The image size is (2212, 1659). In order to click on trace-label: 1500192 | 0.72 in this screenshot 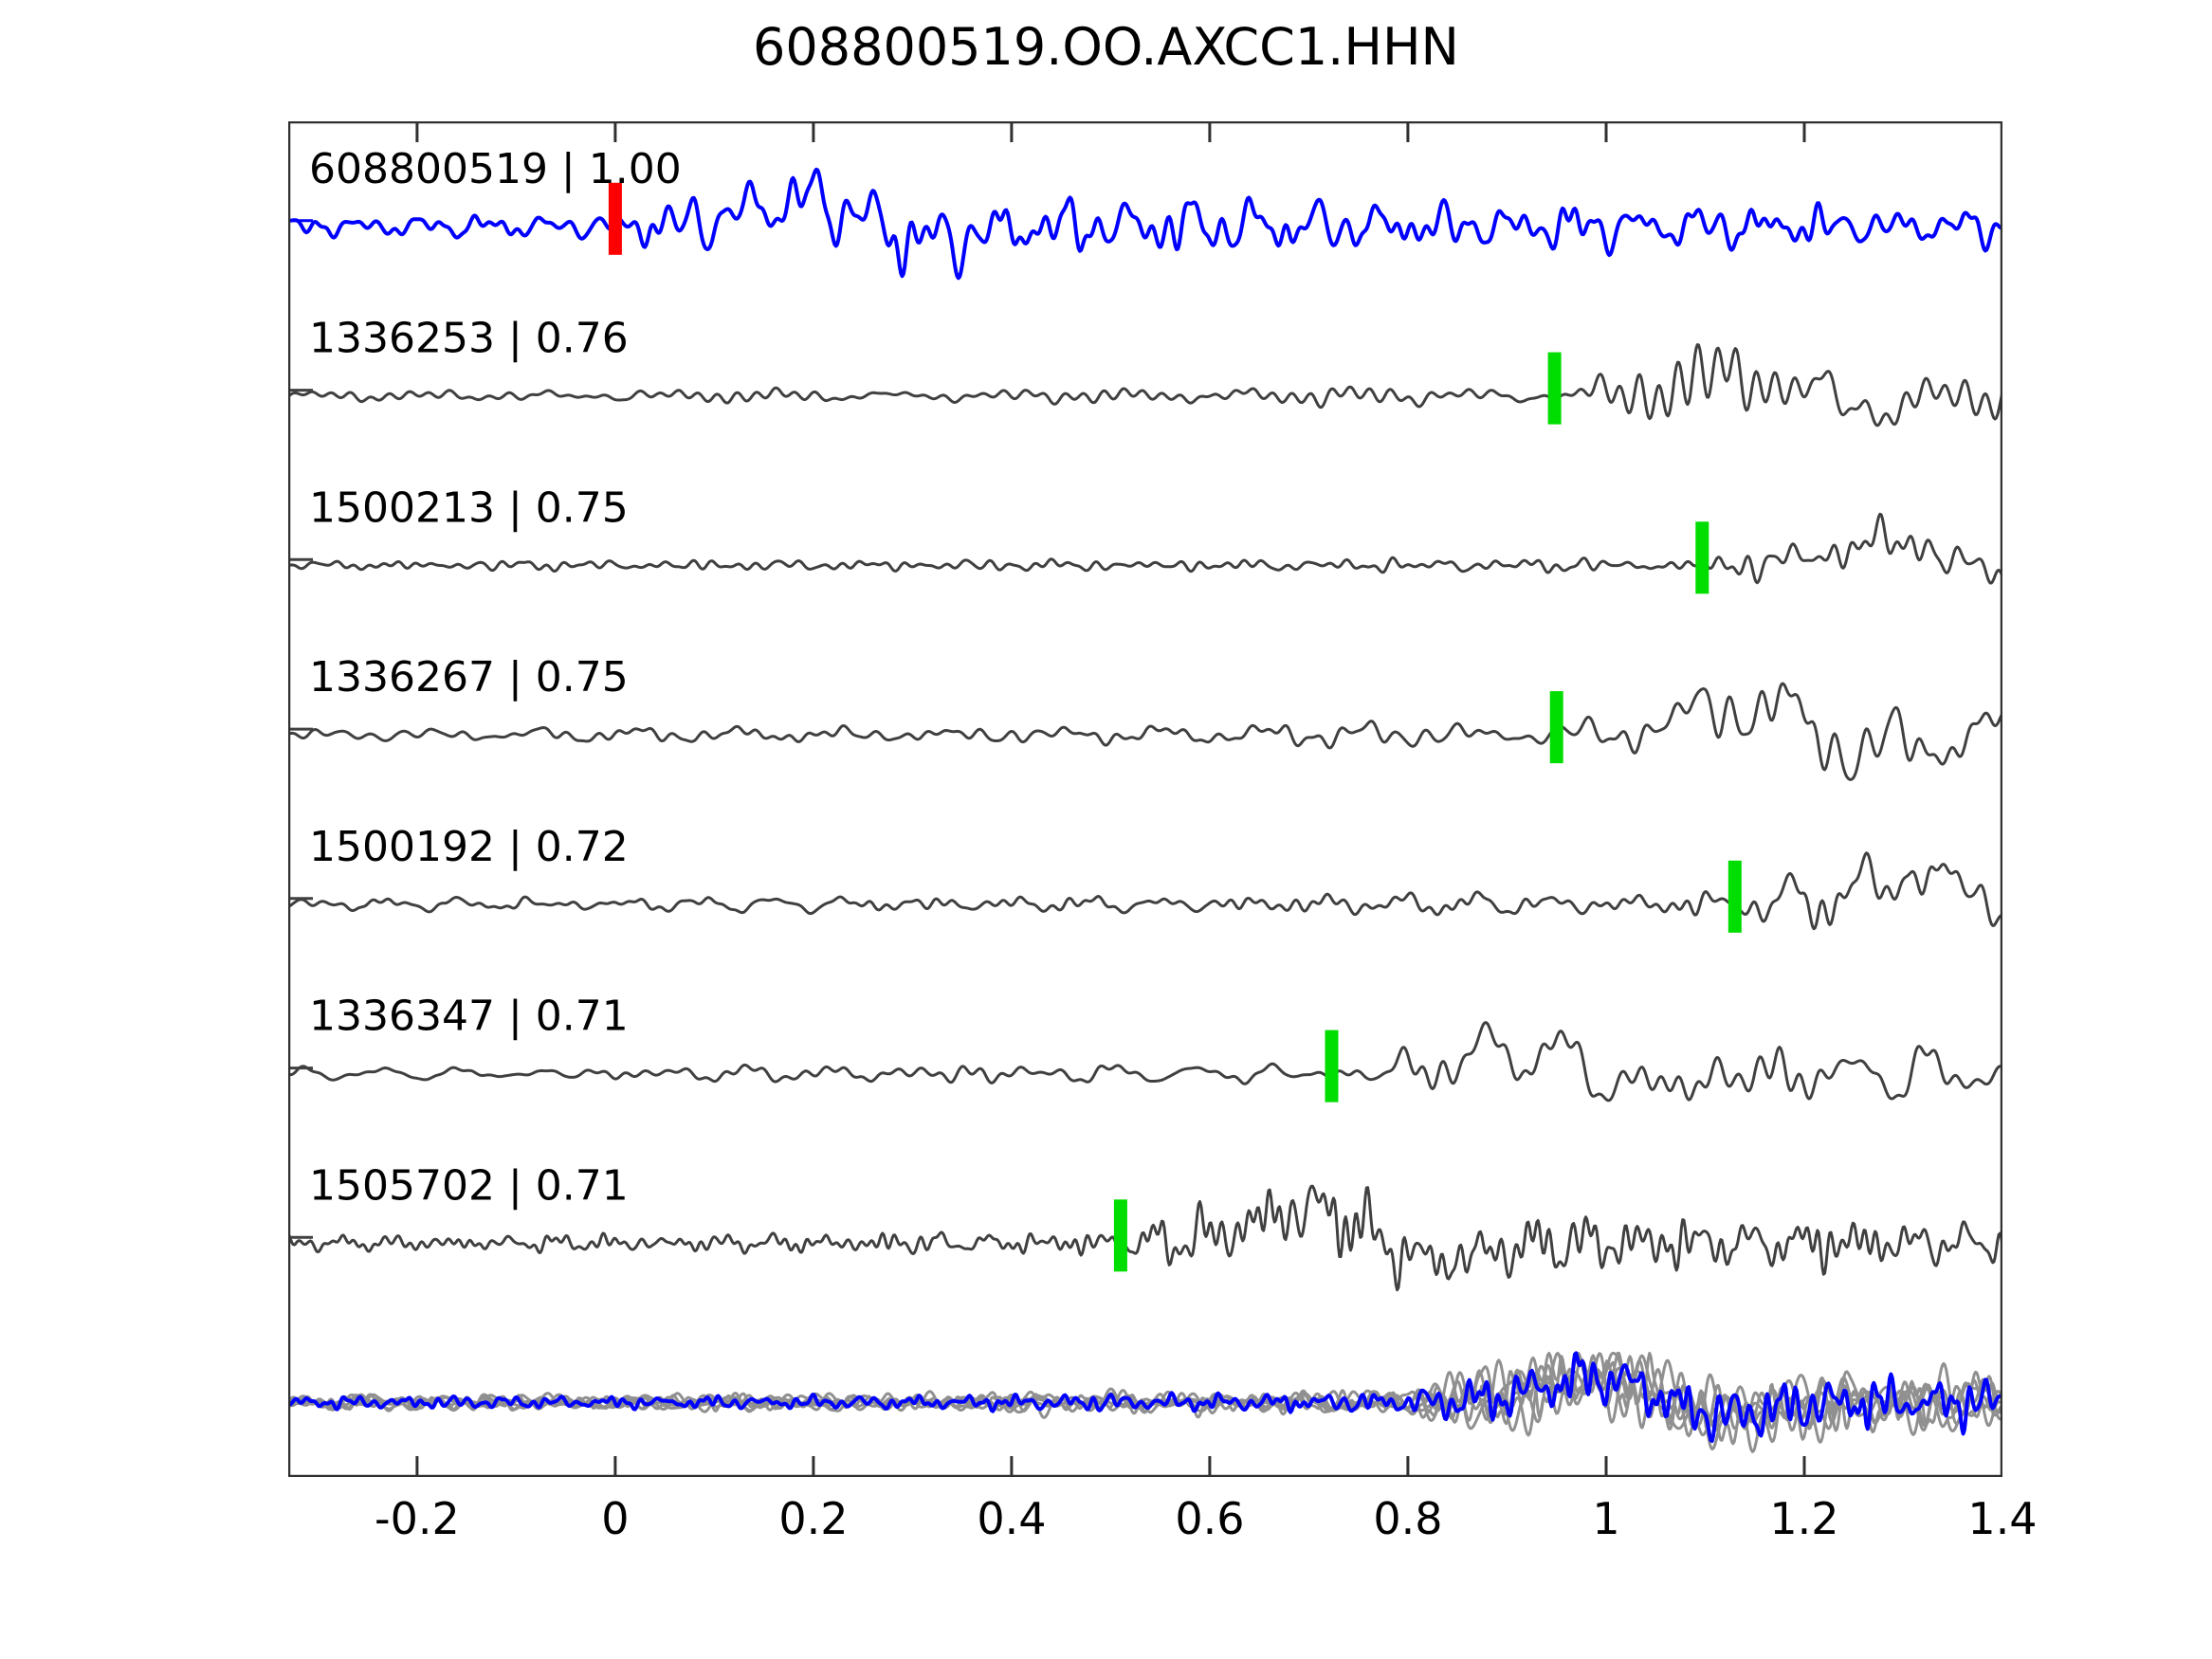, I will do `click(469, 847)`.